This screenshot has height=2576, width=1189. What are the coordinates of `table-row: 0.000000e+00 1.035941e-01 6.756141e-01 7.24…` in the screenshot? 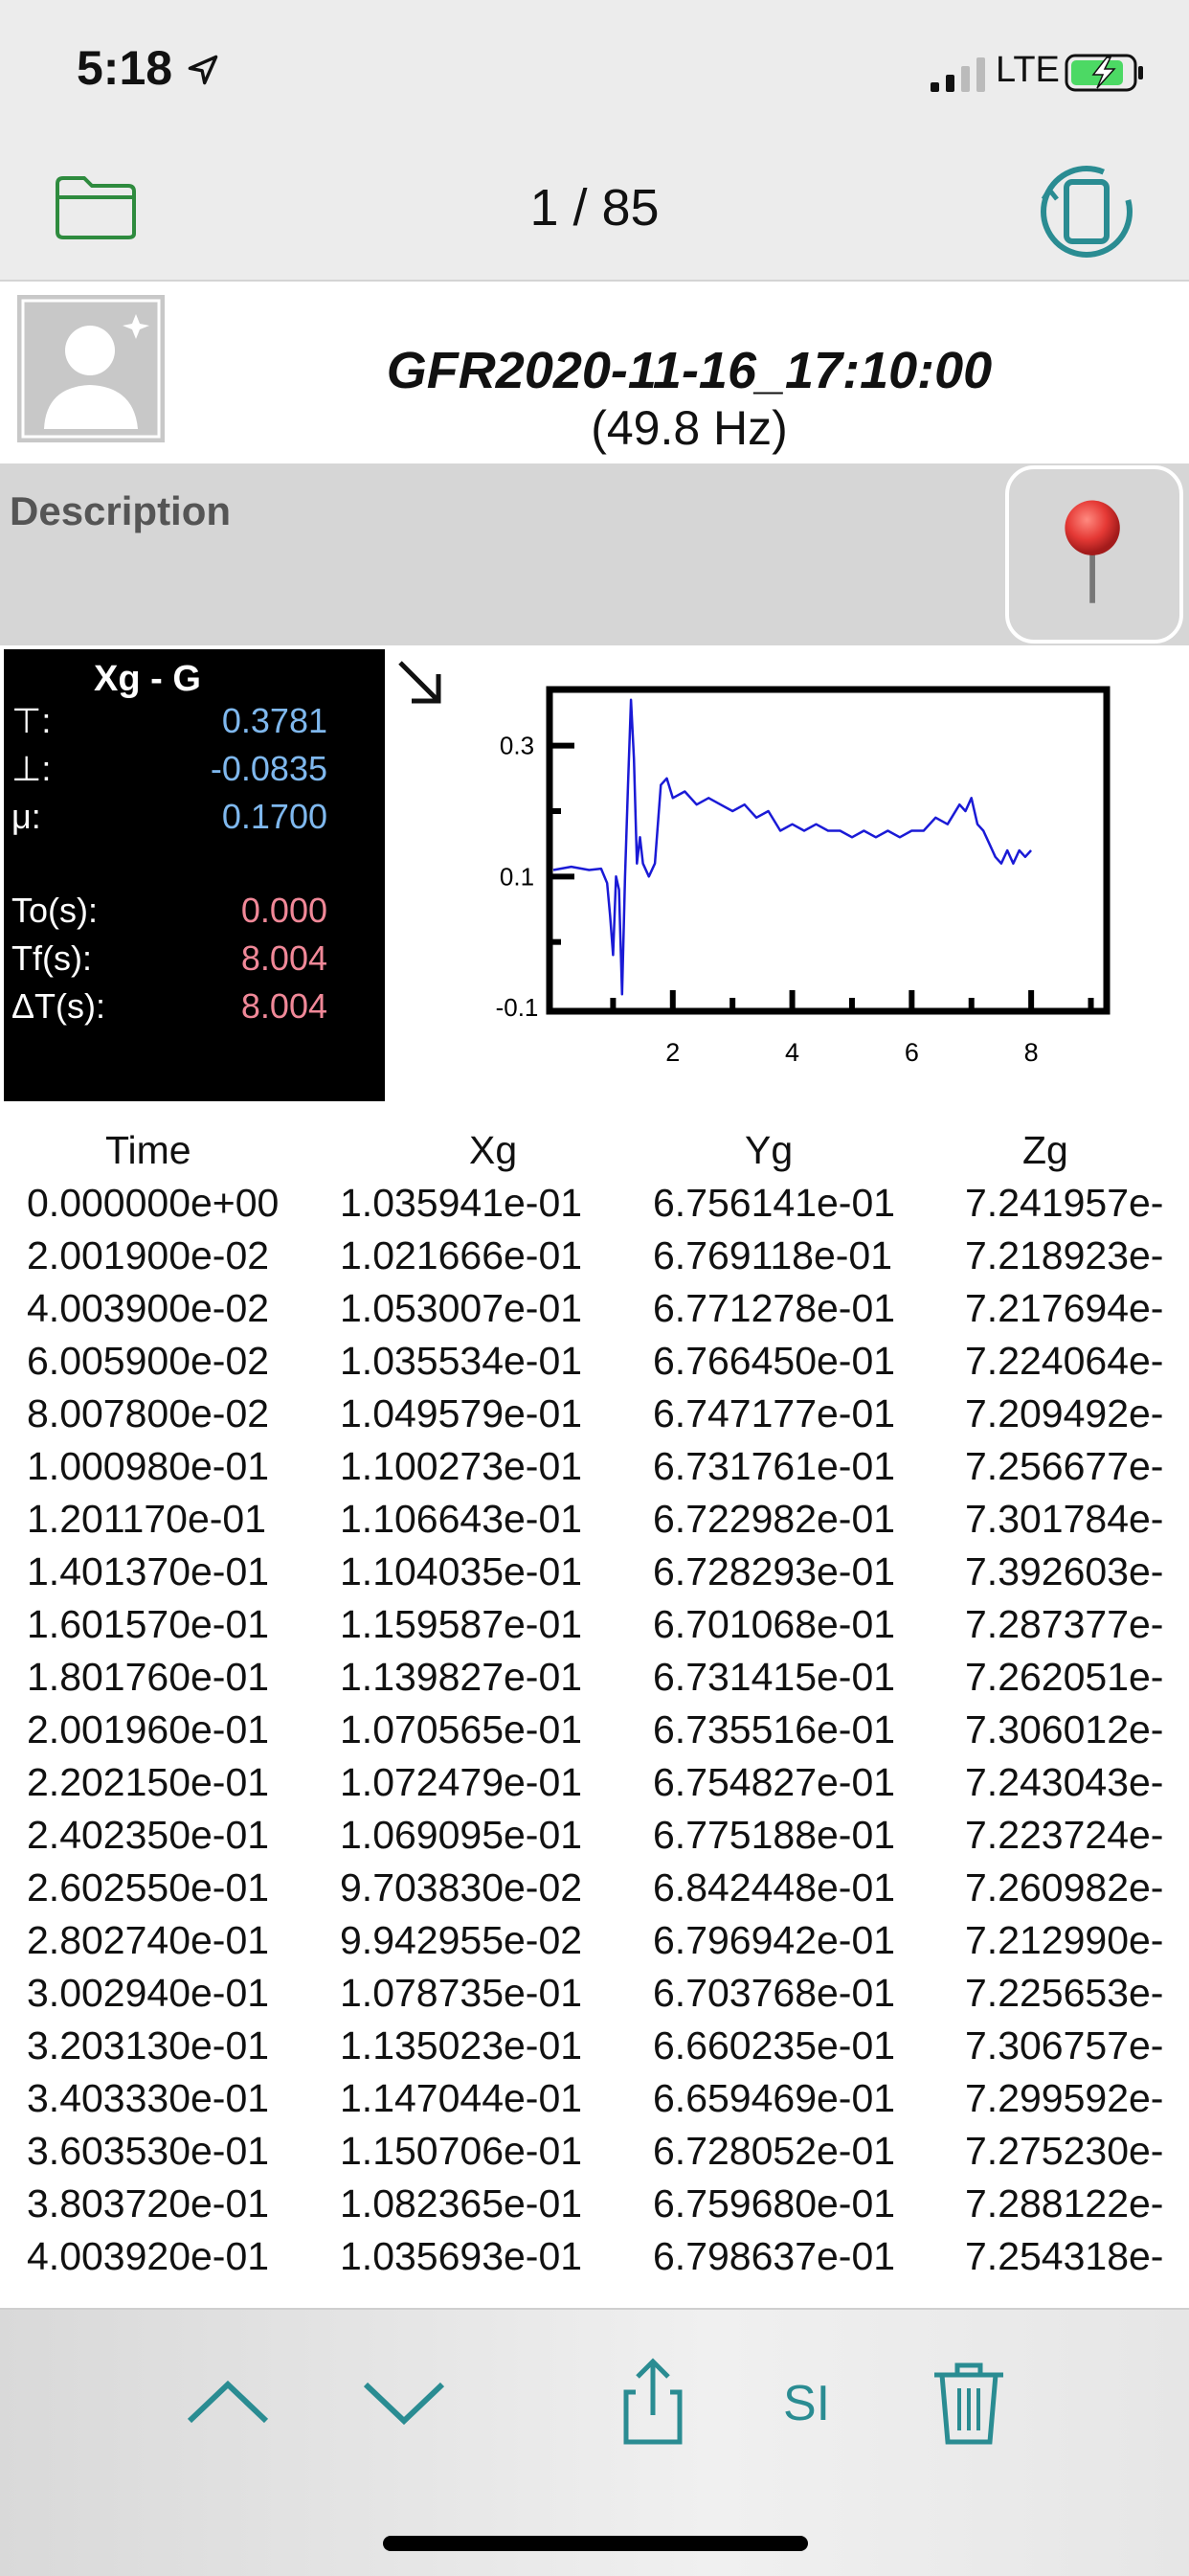 It's located at (594, 1207).